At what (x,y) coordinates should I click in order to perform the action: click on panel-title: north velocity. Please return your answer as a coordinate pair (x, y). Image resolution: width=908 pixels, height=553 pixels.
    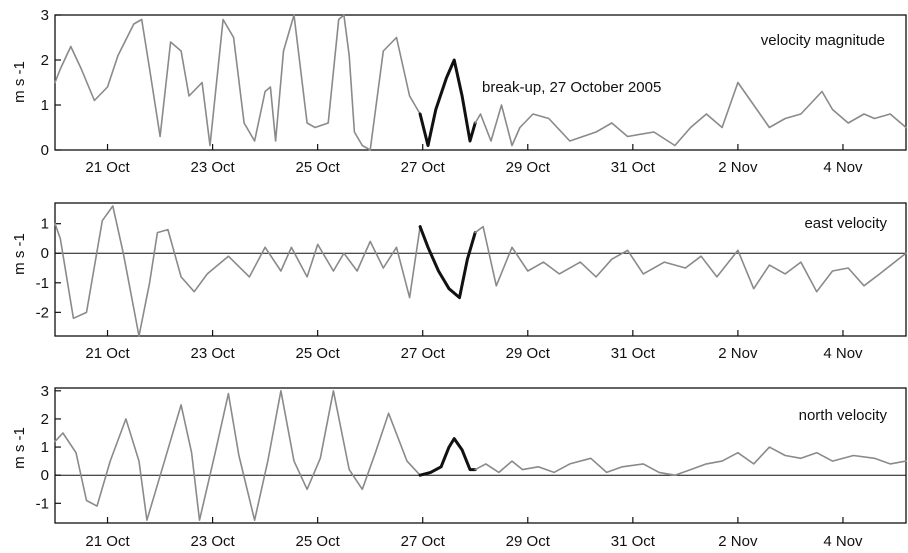
    Looking at the image, I should click on (843, 415).